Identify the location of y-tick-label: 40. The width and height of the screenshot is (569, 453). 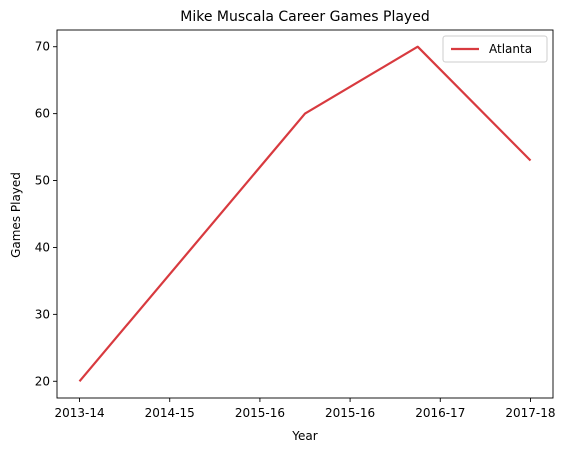
(42, 247).